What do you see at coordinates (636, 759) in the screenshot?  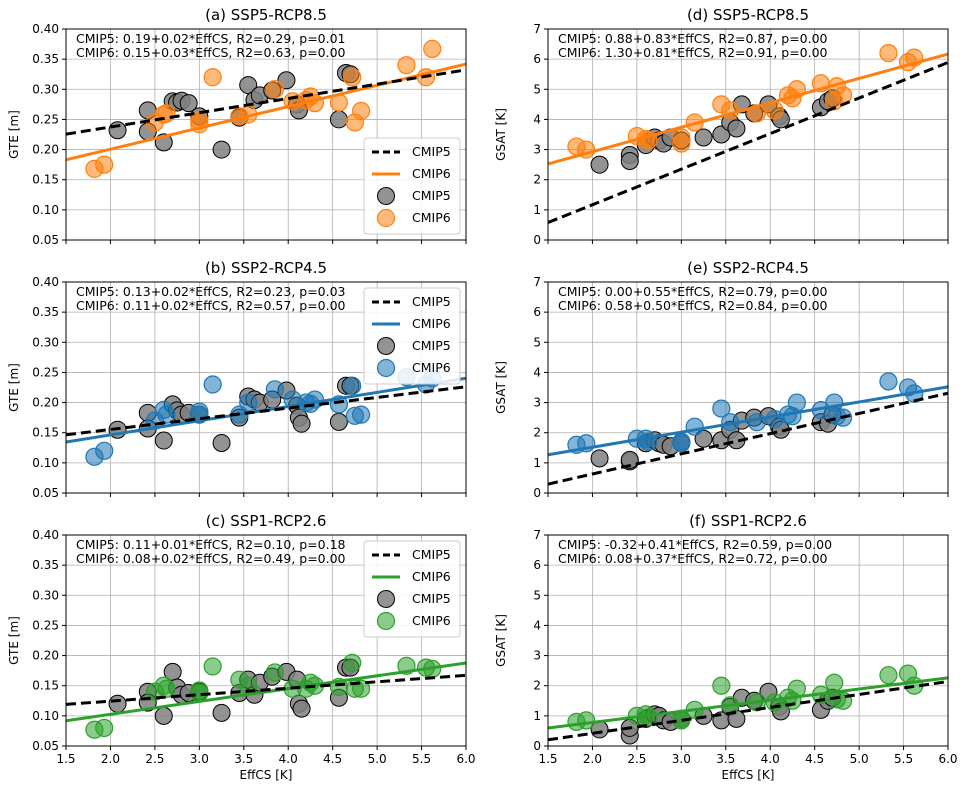 I see `x-tick-label: 2.5` at bounding box center [636, 759].